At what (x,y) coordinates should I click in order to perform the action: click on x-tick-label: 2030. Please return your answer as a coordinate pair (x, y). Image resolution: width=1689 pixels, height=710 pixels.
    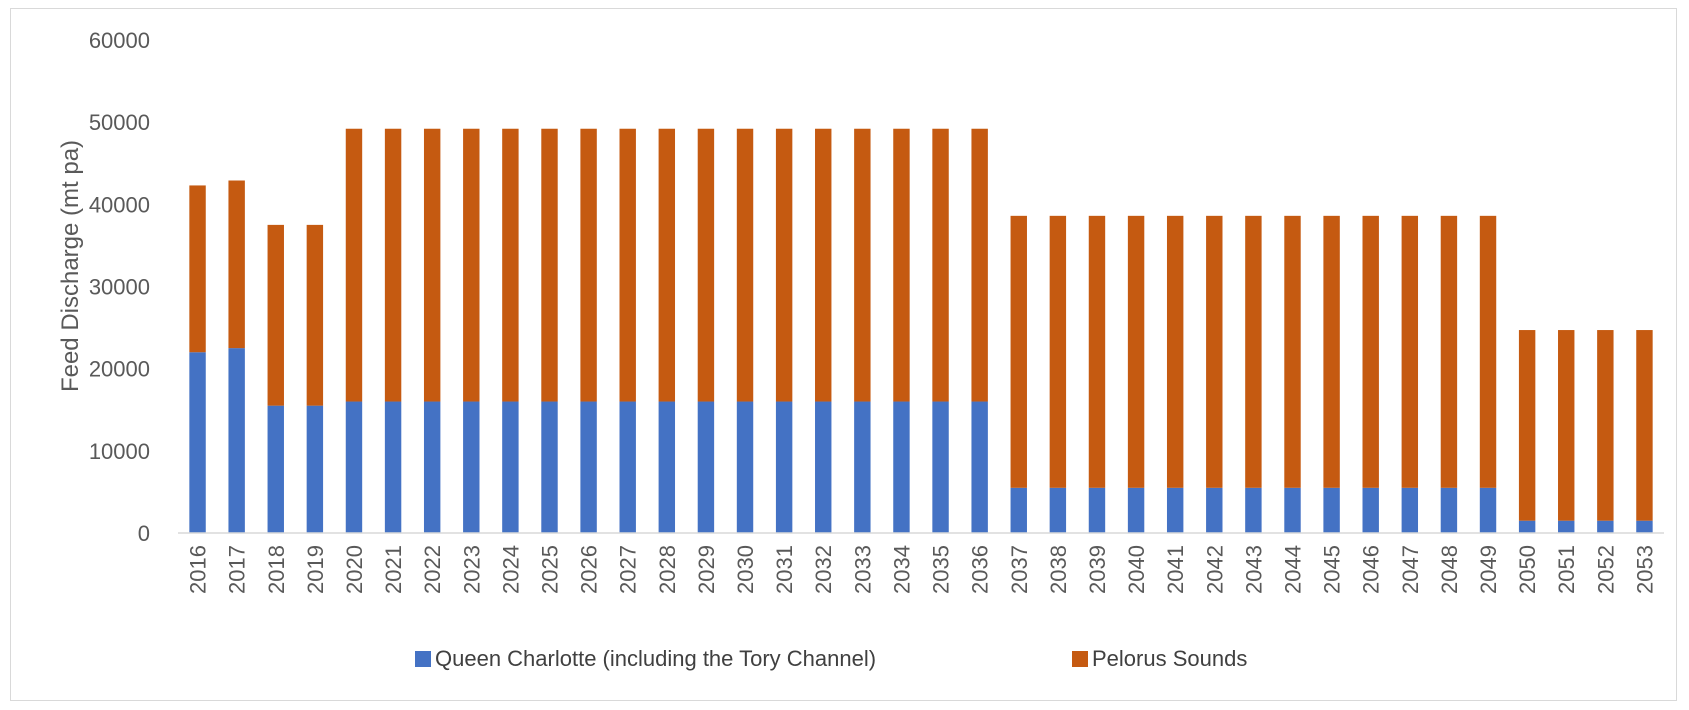
    Looking at the image, I should click on (745, 569).